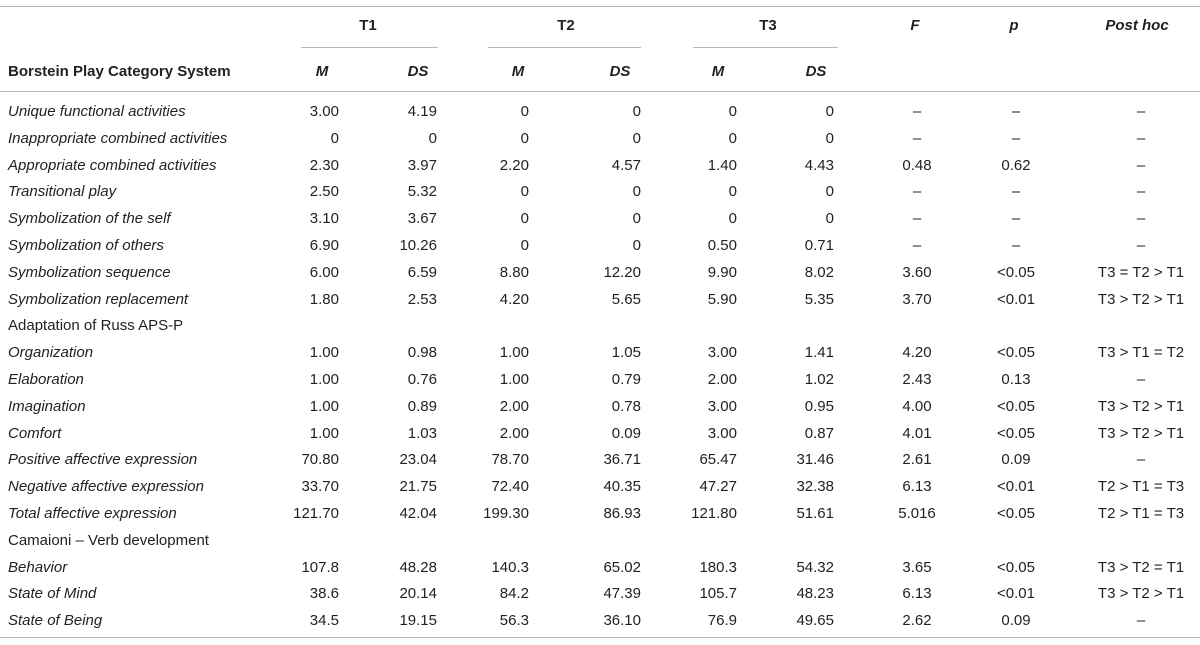 The height and width of the screenshot is (645, 1200). Describe the element at coordinates (626, 165) in the screenshot. I see `cell-t2-ds: 4.57` at that location.